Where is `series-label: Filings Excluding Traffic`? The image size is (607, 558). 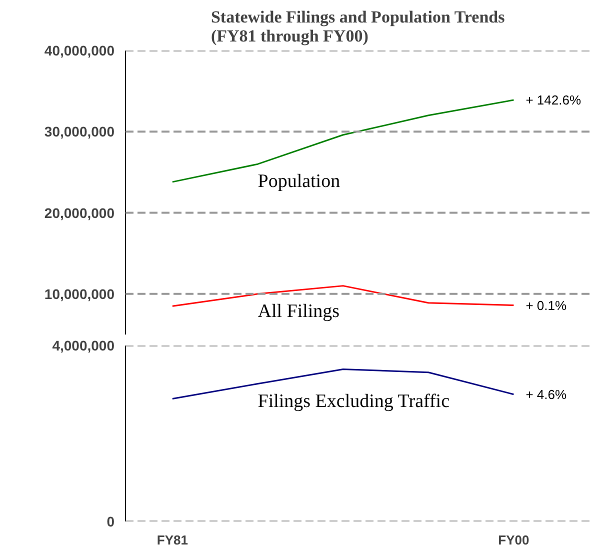
series-label: Filings Excluding Traffic is located at coordinates (354, 401).